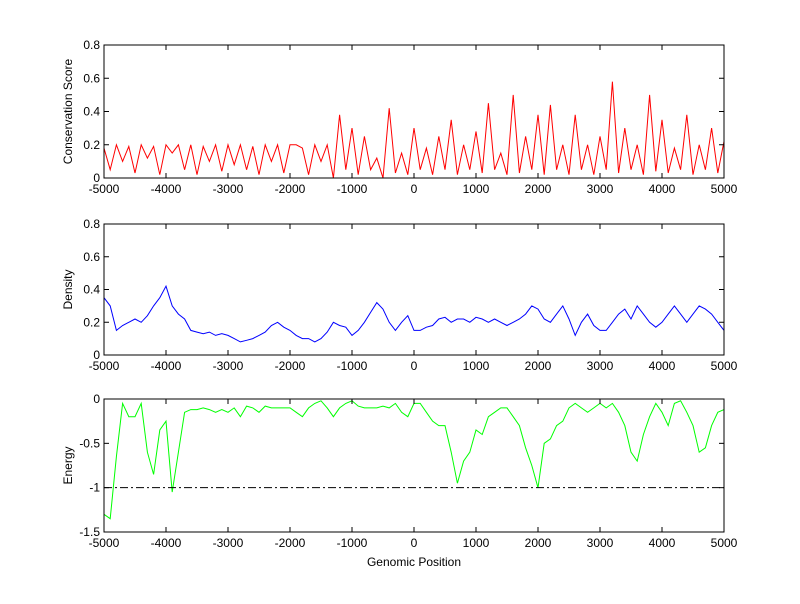 This screenshot has height=604, width=800. I want to click on y-tick-label: -1.5, so click(89, 532).